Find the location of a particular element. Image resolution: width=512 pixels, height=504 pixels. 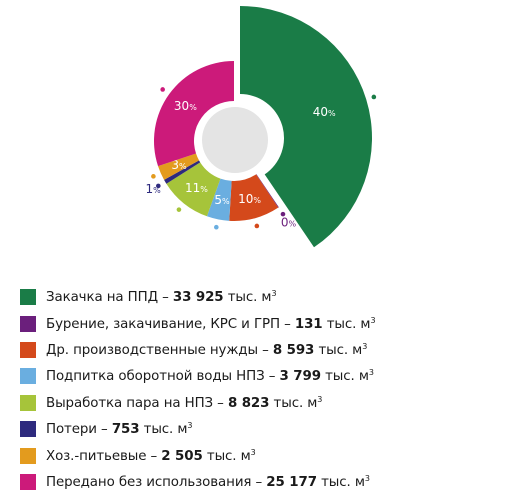

legend-text: Закачка на ППД – 33 925 тыс. м3 is located at coordinates (161, 297).